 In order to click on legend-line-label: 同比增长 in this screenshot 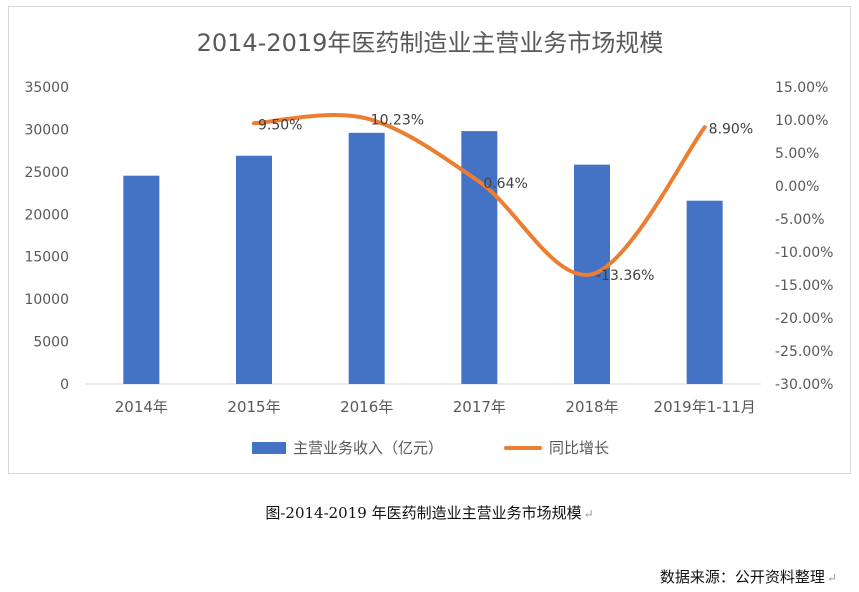, I will do `click(579, 448)`.